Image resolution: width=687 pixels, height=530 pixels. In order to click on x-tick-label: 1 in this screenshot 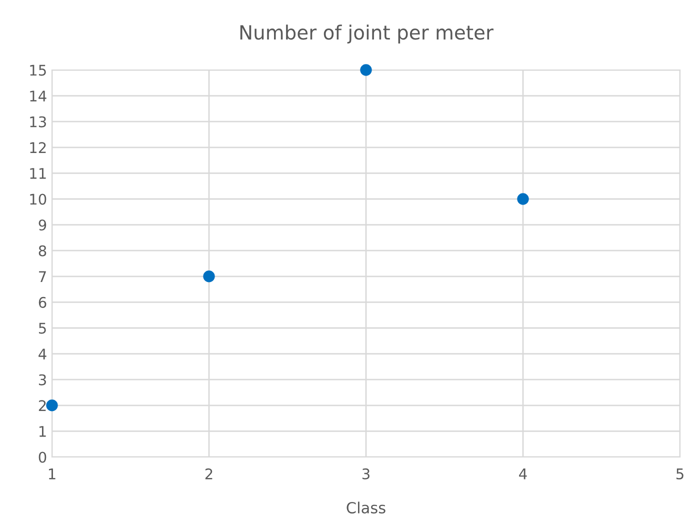, I will do `click(52, 474)`.